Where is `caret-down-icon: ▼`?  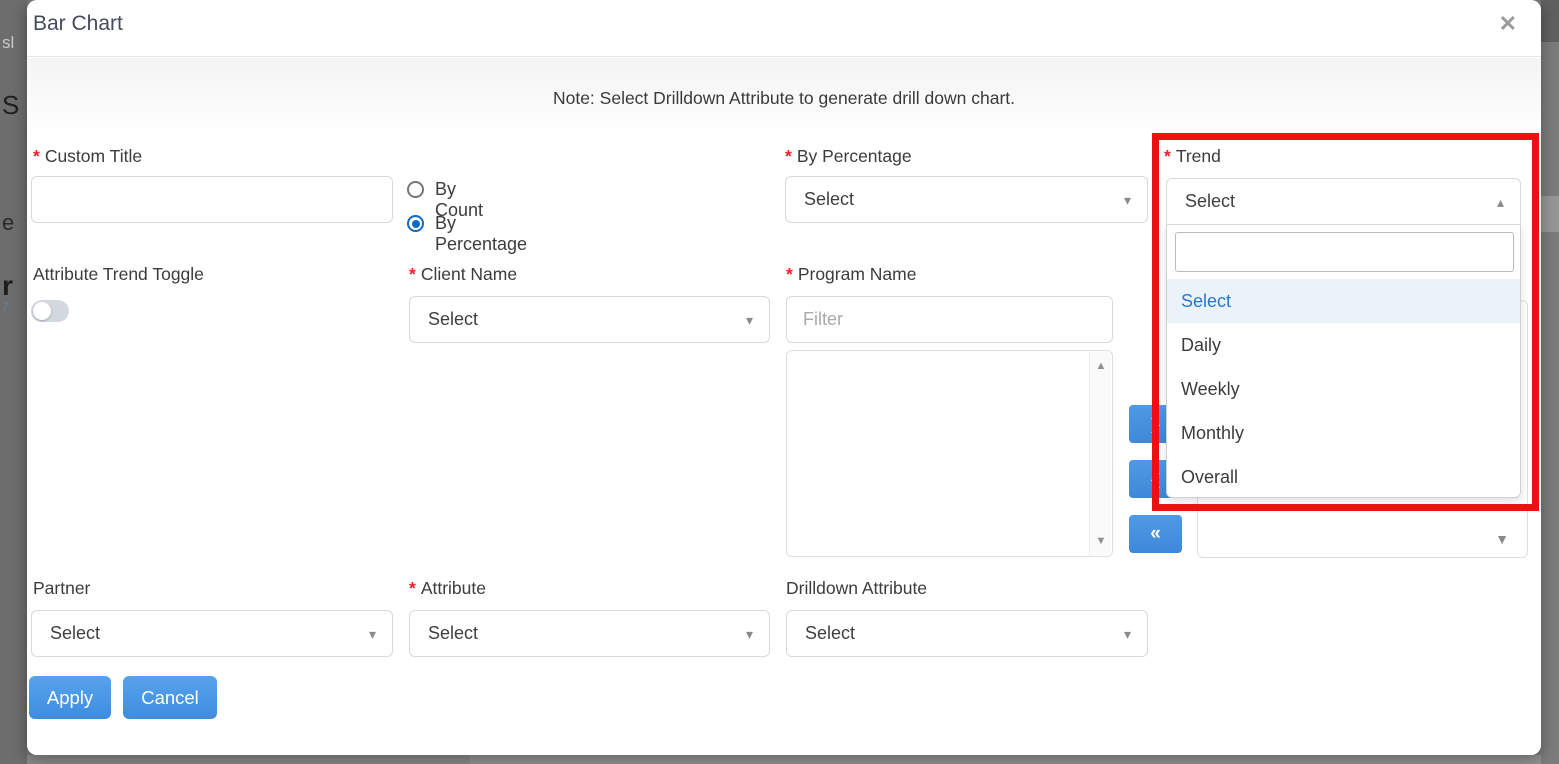 caret-down-icon: ▼ is located at coordinates (1502, 539).